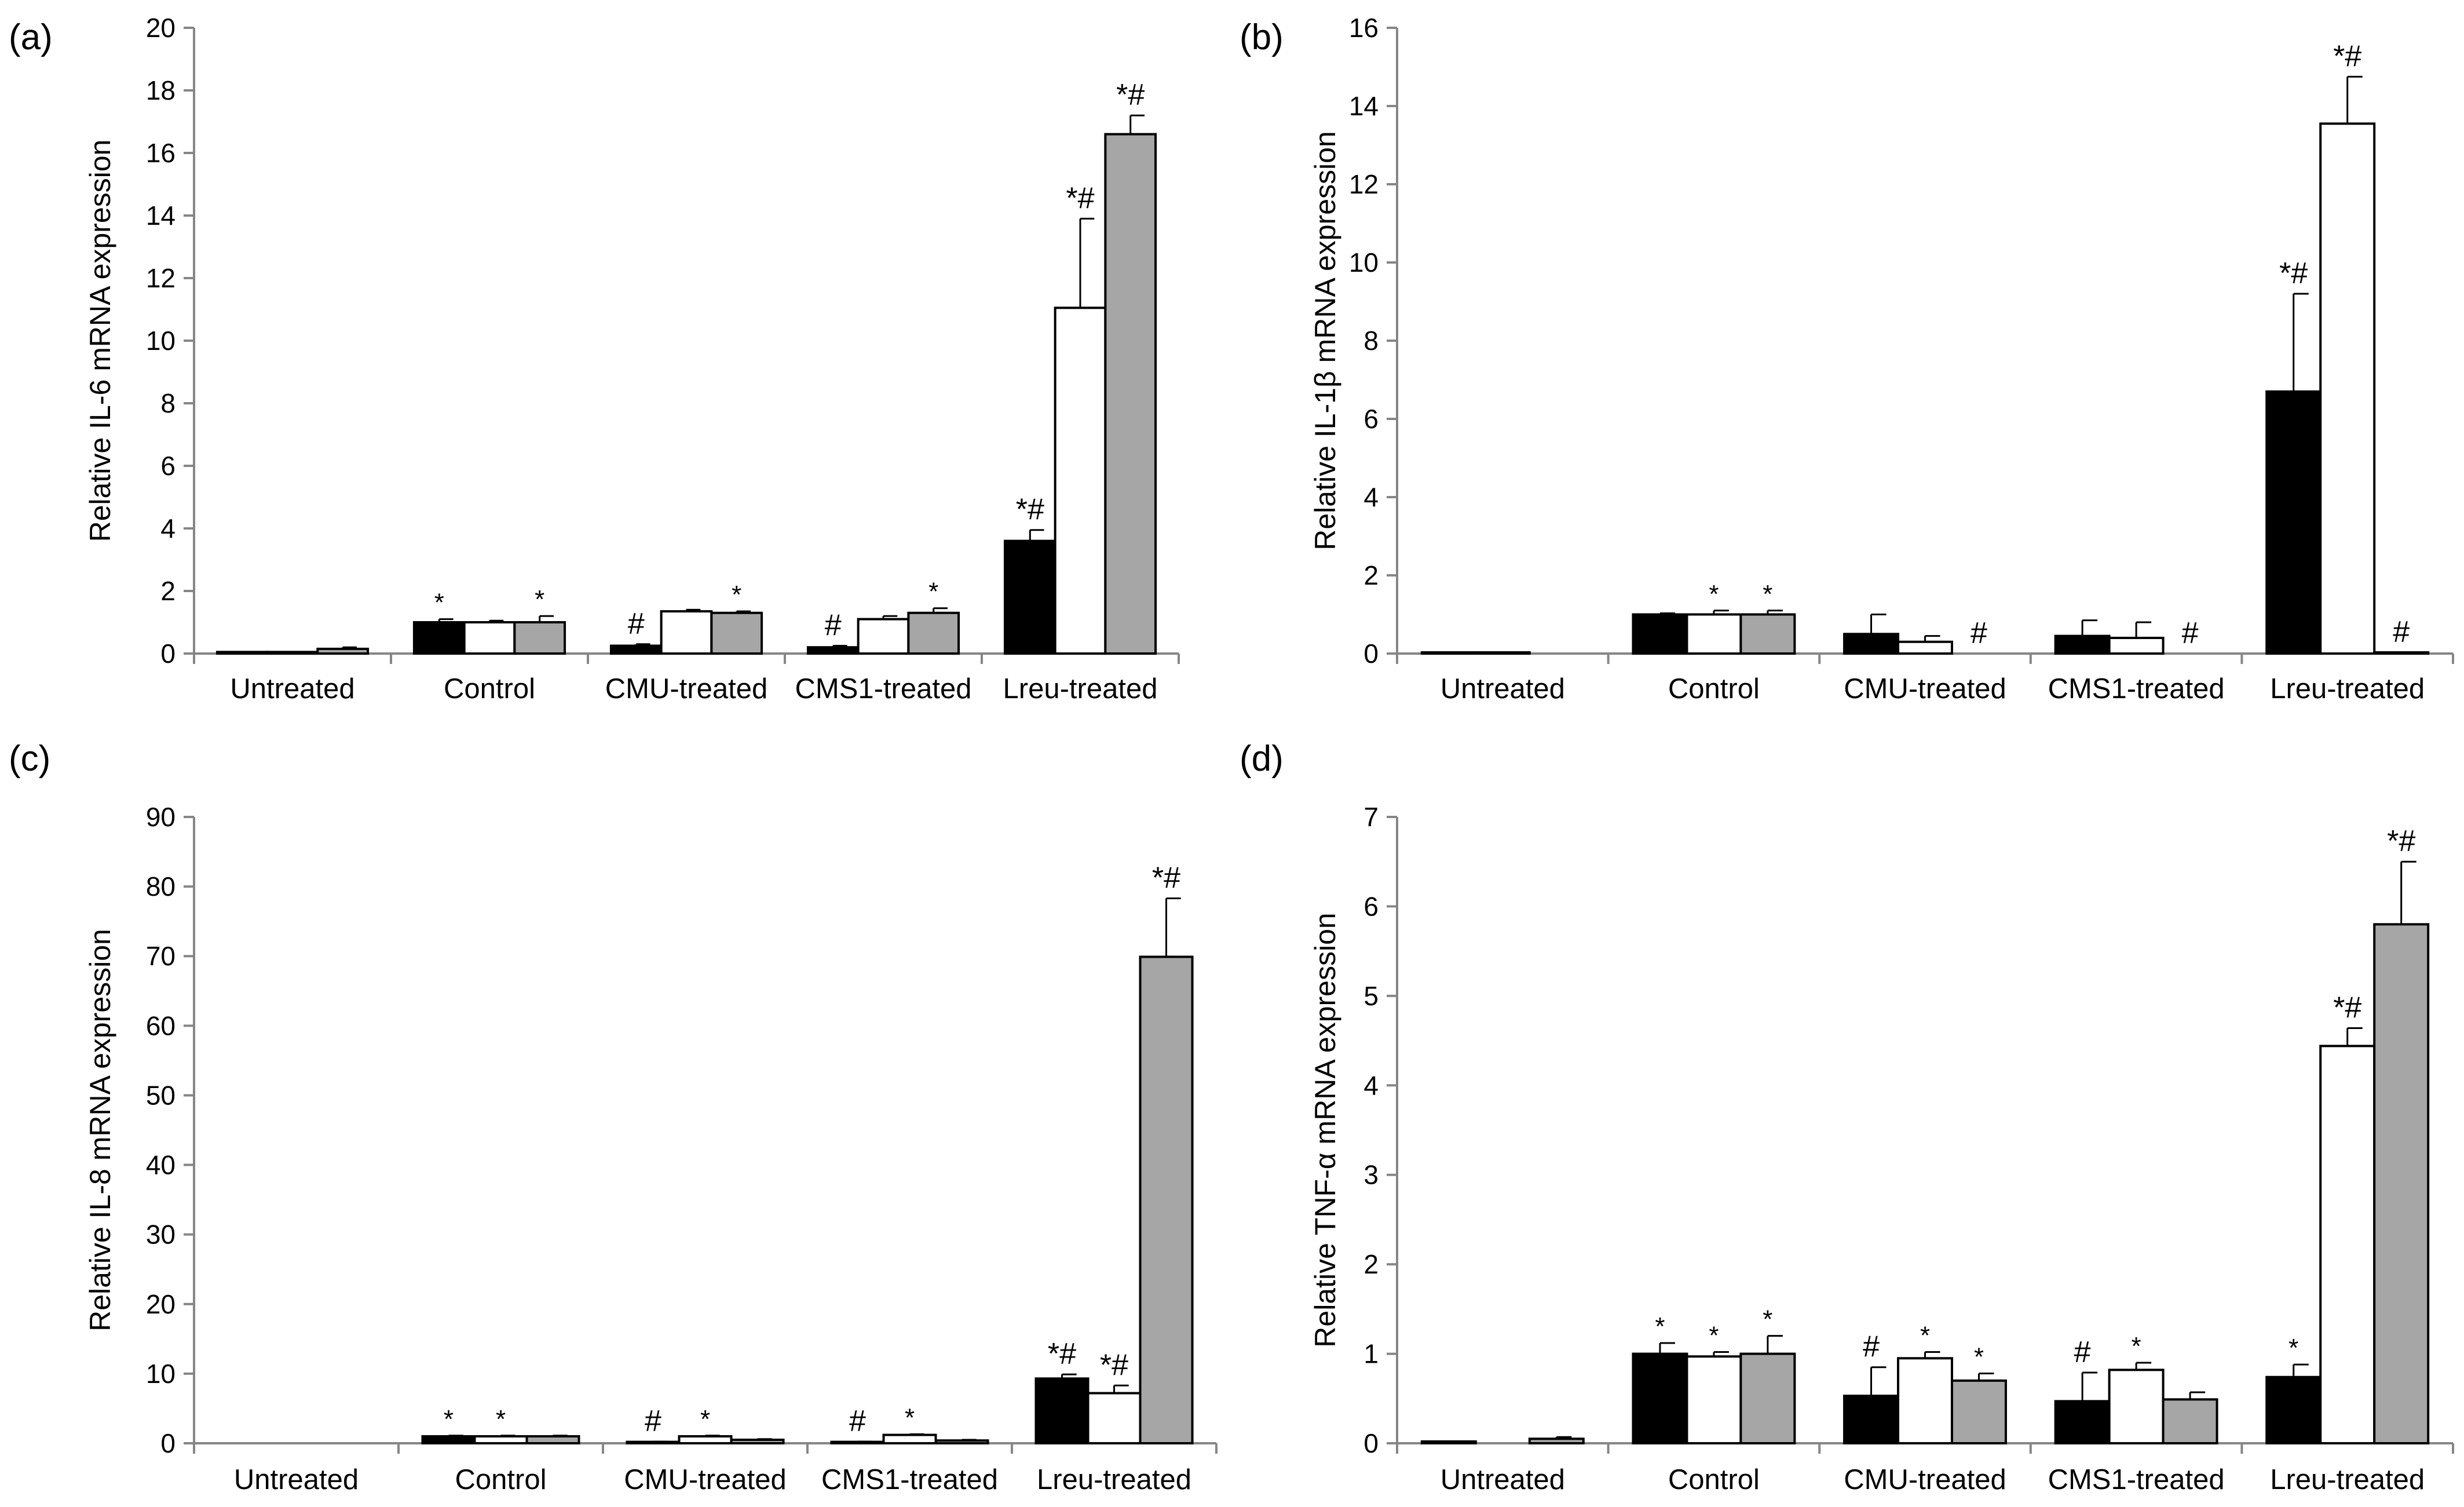 The width and height of the screenshot is (2464, 1507). Describe the element at coordinates (1364, 28) in the screenshot. I see `y-tick-label: 16` at that location.